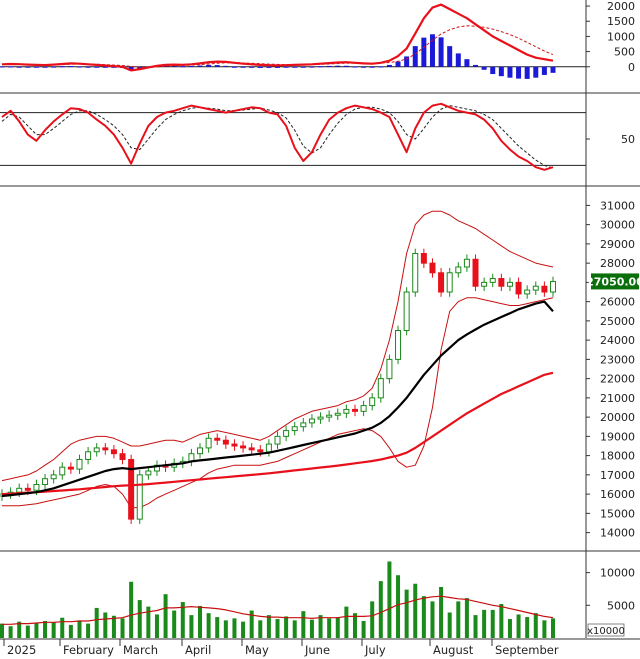  I want to click on x-tick-label: July, so click(375, 650).